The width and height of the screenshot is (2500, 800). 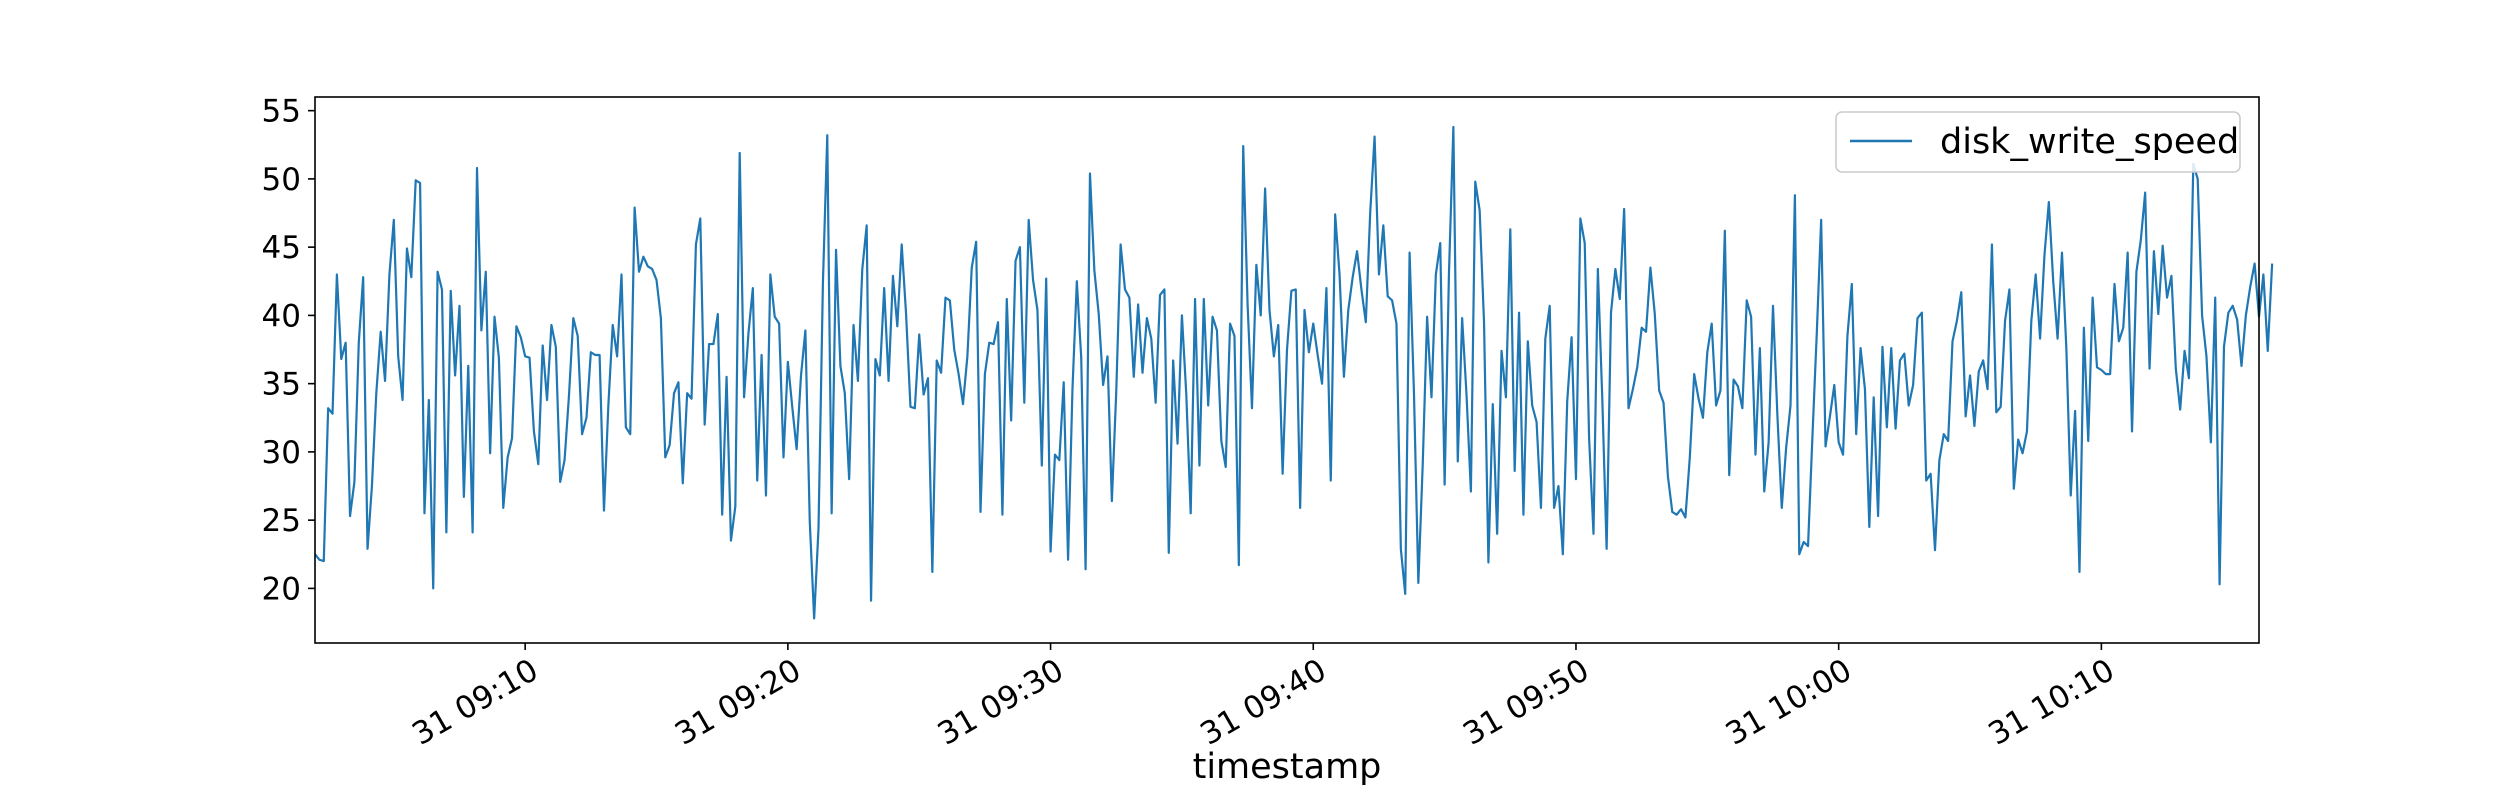 What do you see at coordinates (281, 453) in the screenshot?
I see `y-tick-label: 30` at bounding box center [281, 453].